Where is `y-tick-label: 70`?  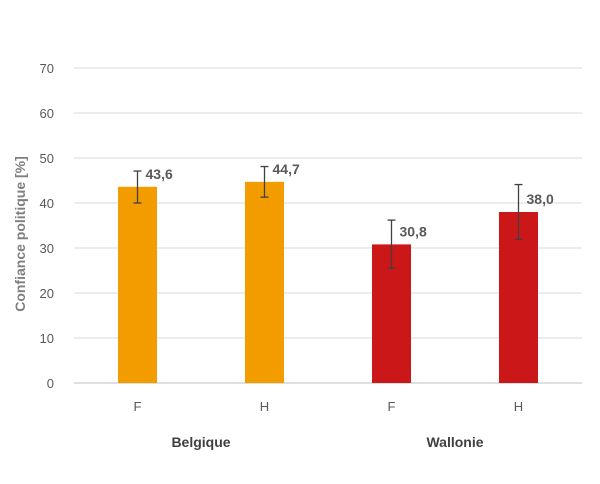 y-tick-label: 70 is located at coordinates (47, 68).